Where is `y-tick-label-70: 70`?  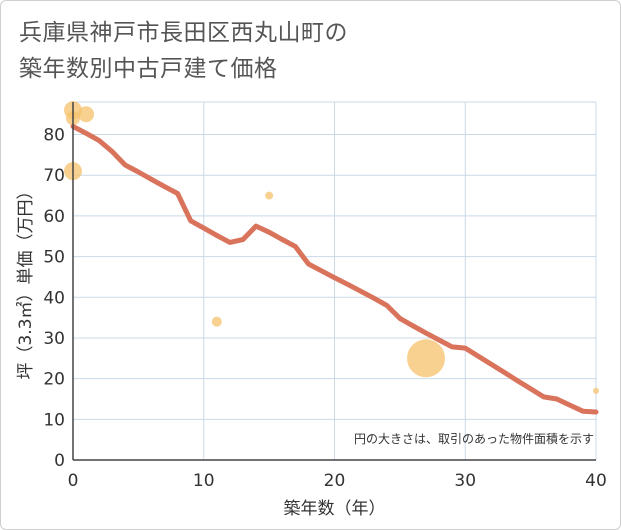
y-tick-label-70: 70 is located at coordinates (54, 176).